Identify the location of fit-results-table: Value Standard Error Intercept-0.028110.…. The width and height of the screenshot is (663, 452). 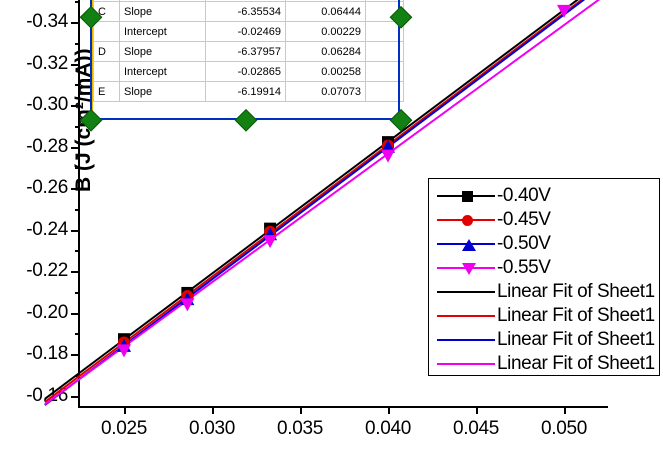
(247, 60).